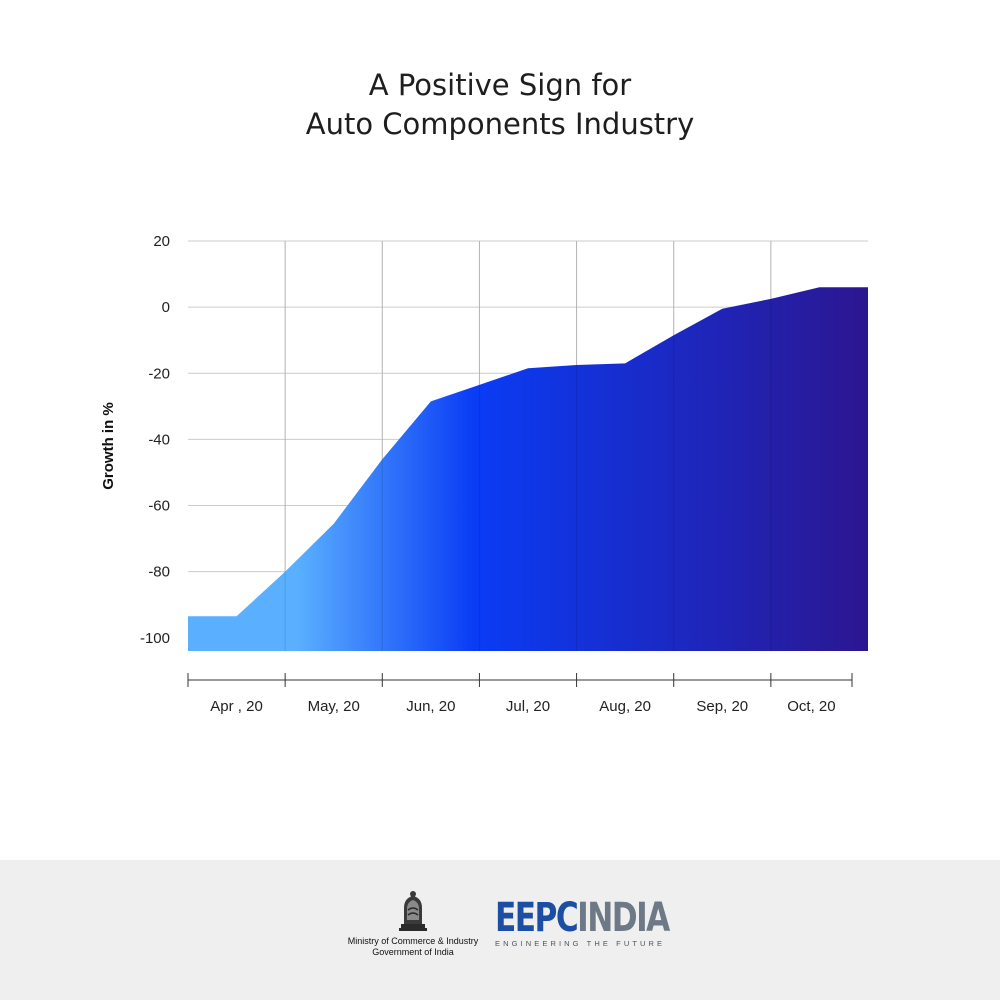 This screenshot has width=1000, height=1000. I want to click on ministry-name: Ministry of Commerce & Industry, so click(413, 941).